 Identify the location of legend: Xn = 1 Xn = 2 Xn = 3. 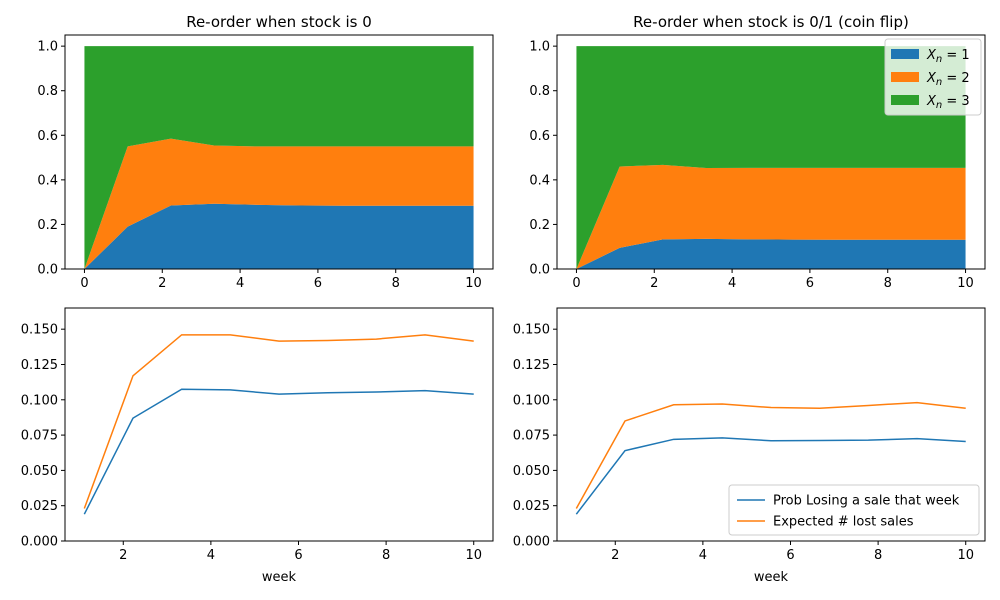
(933, 77).